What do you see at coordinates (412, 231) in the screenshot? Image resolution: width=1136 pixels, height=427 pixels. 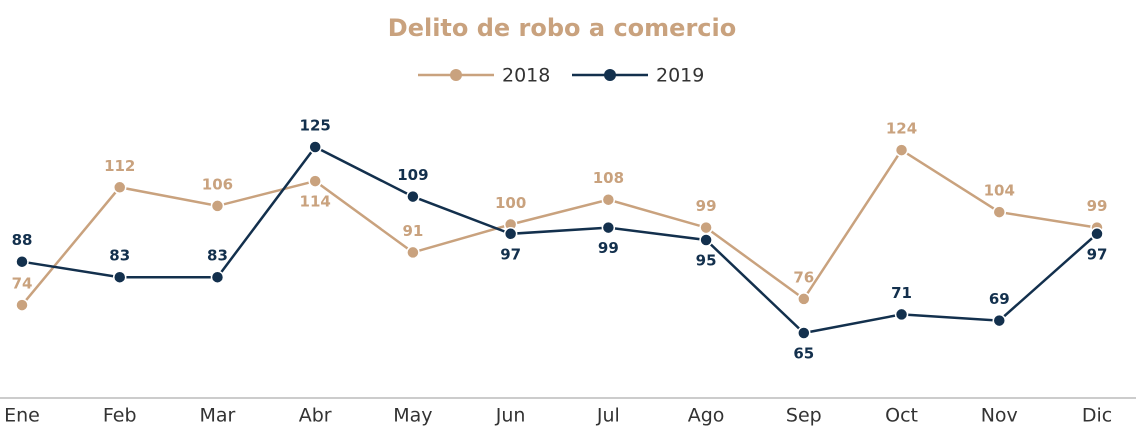 I see `data-label: 91` at bounding box center [412, 231].